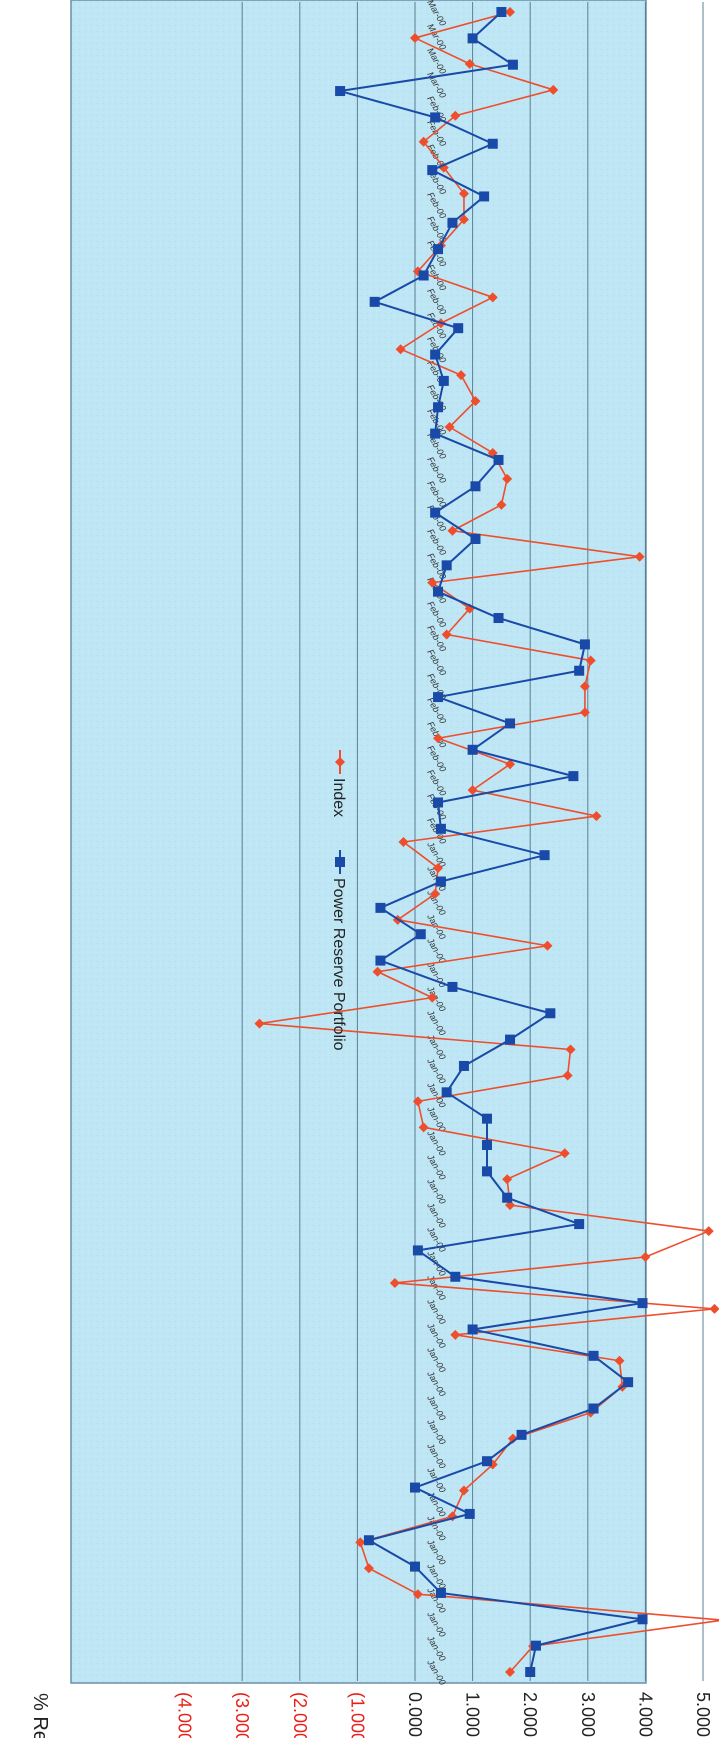 The height and width of the screenshot is (1738, 719). Describe the element at coordinates (473, 1714) in the screenshot. I see `y-tick-label: 1.000` at that location.